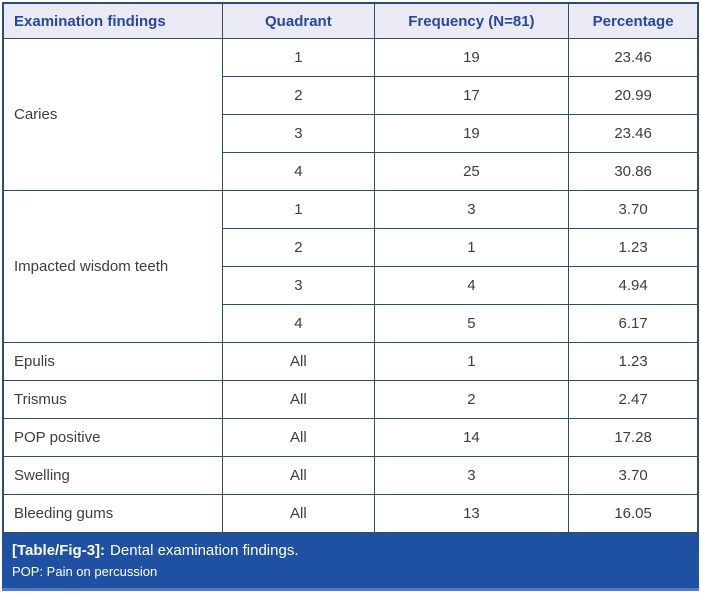 Image resolution: width=701 pixels, height=601 pixels. I want to click on finding-cell: Impacted wisdom teeth, so click(113, 266).